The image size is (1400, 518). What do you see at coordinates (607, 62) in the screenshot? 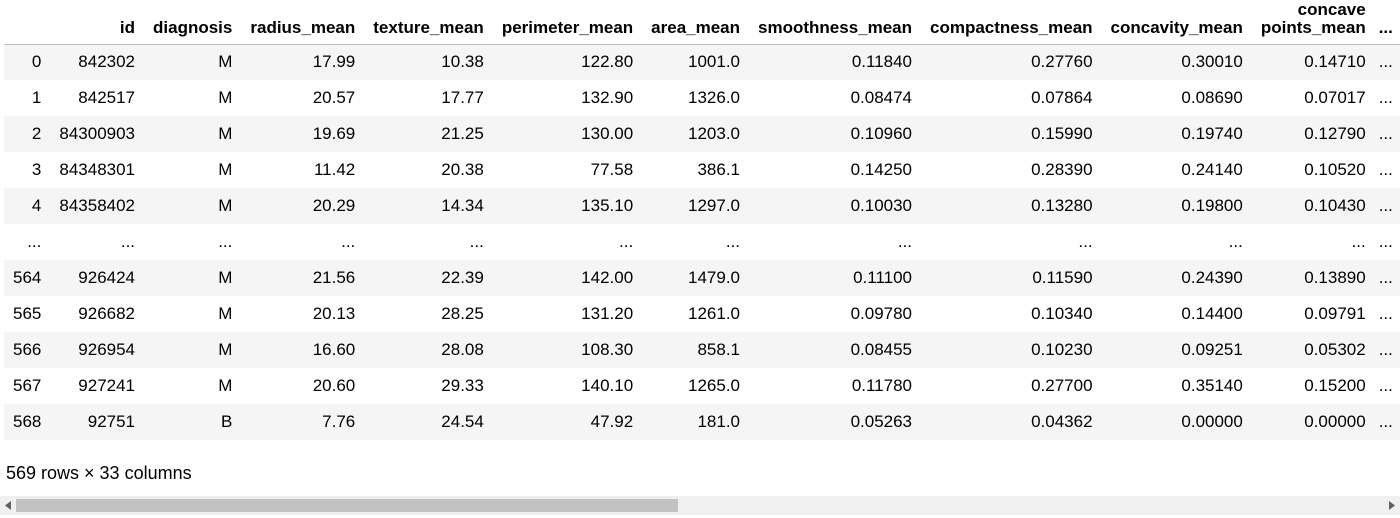
I see `cell-perimeter-mean: 122.80` at bounding box center [607, 62].